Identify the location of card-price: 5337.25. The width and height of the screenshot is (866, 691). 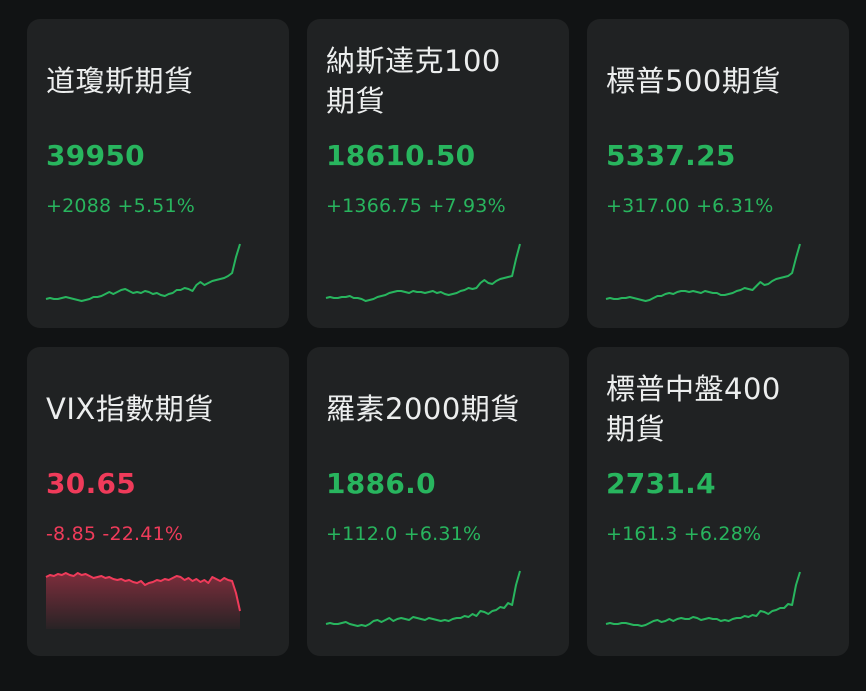
(671, 155).